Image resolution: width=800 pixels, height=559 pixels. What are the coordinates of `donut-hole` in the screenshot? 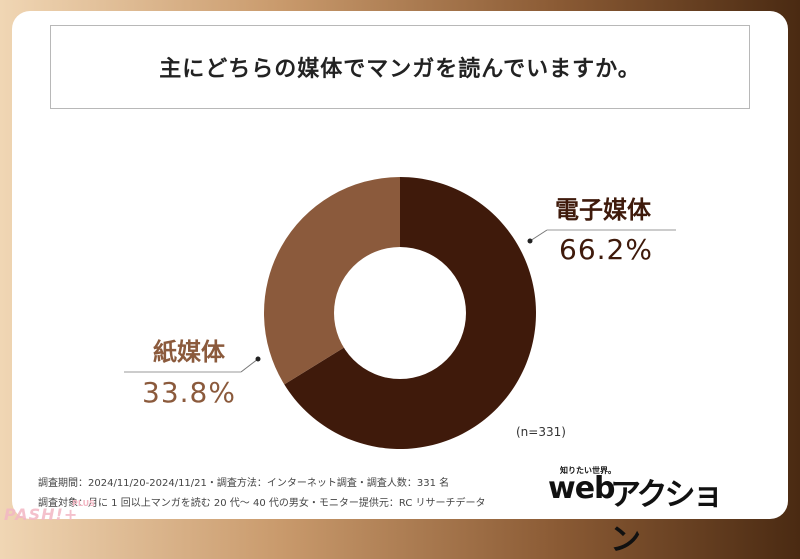 It's located at (400, 313).